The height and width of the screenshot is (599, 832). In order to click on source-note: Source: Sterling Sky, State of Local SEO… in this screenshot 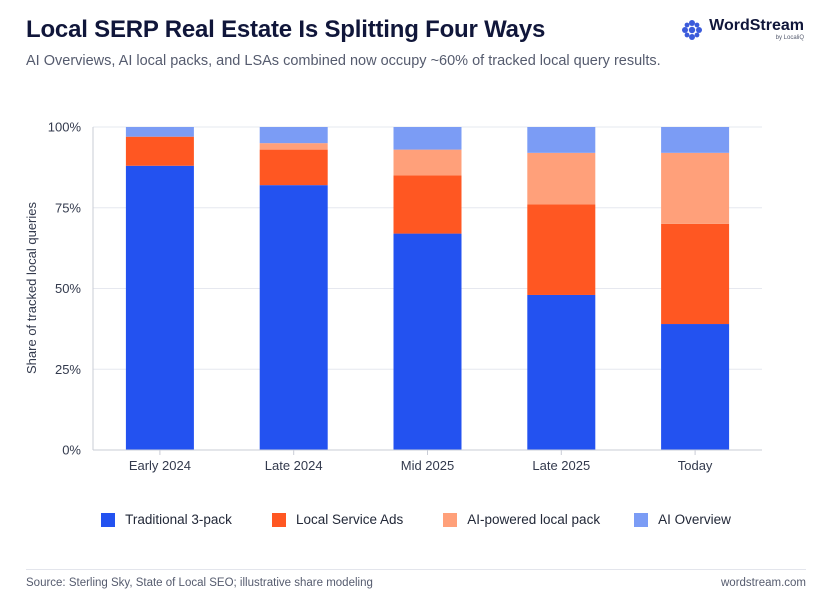, I will do `click(199, 583)`.